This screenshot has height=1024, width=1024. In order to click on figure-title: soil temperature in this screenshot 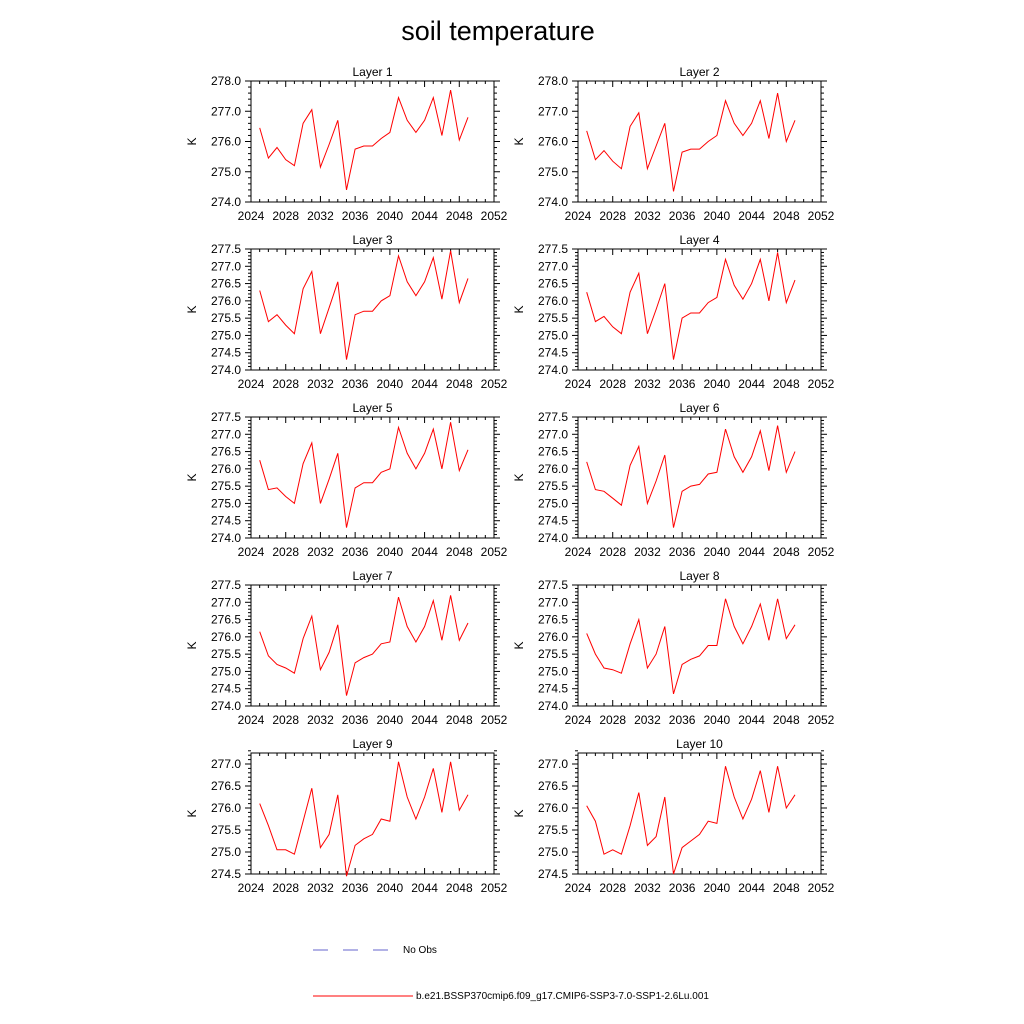, I will do `click(498, 31)`.